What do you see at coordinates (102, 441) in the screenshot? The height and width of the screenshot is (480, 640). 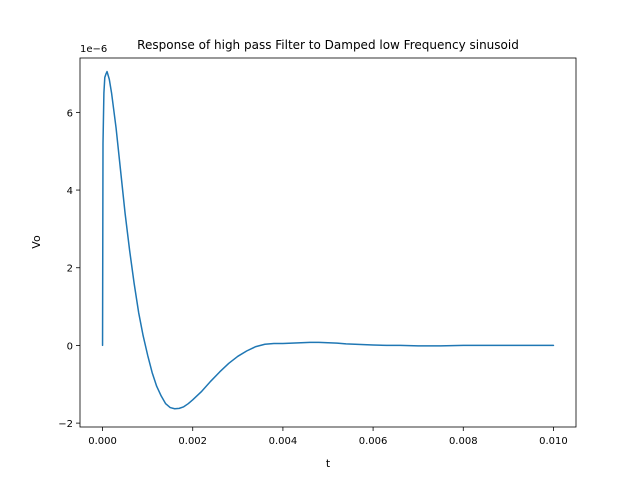 I see `x-tick-label: 0.000` at bounding box center [102, 441].